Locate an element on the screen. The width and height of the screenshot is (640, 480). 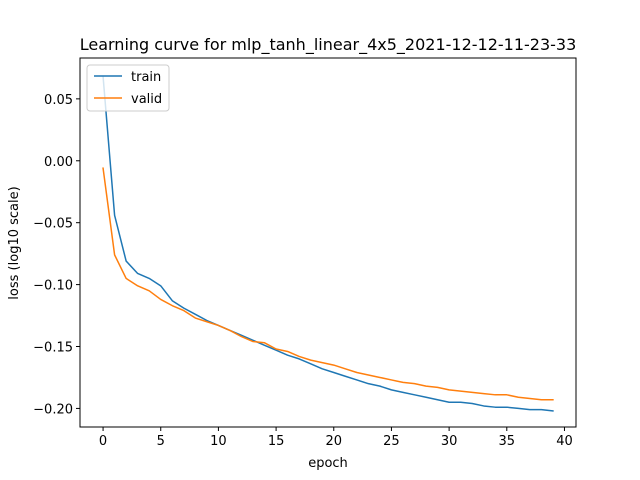
y-tick-label: −0.10 is located at coordinates (53, 286).